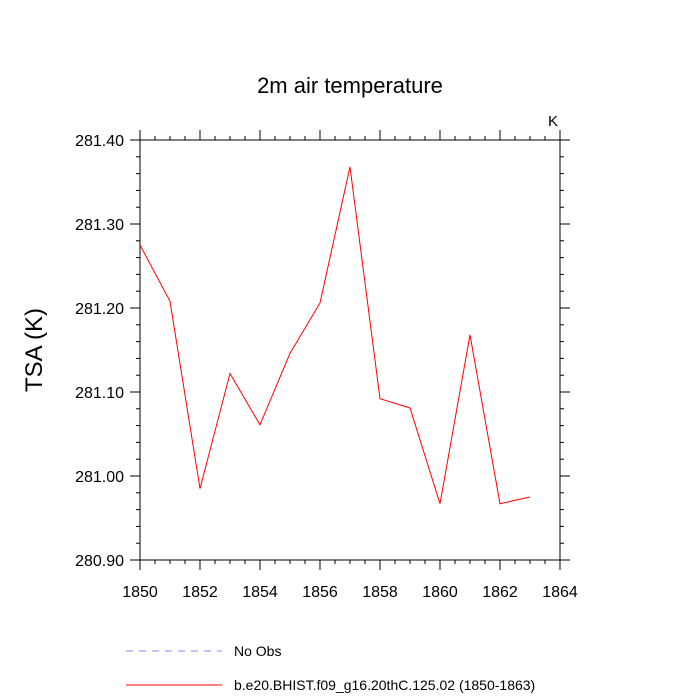  What do you see at coordinates (440, 592) in the screenshot?
I see `x-tick-label: 1860` at bounding box center [440, 592].